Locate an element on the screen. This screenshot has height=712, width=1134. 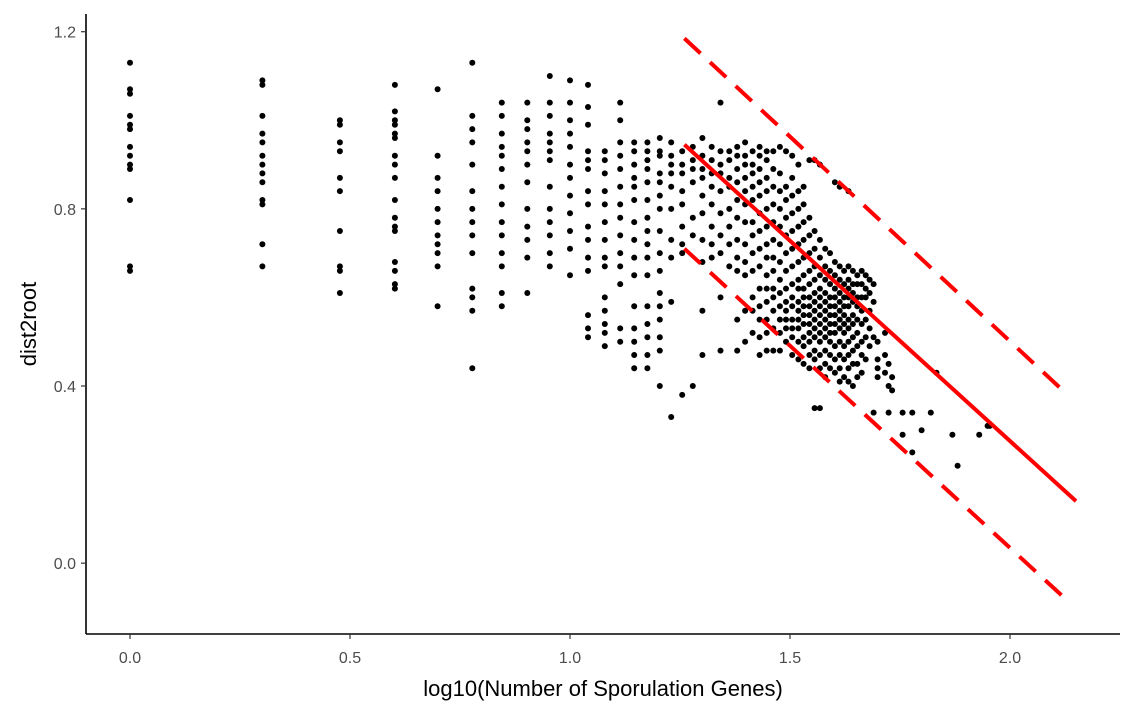
y-axis-ticks: 0.0 0.4 0.8 1.2 is located at coordinates (70, 299).